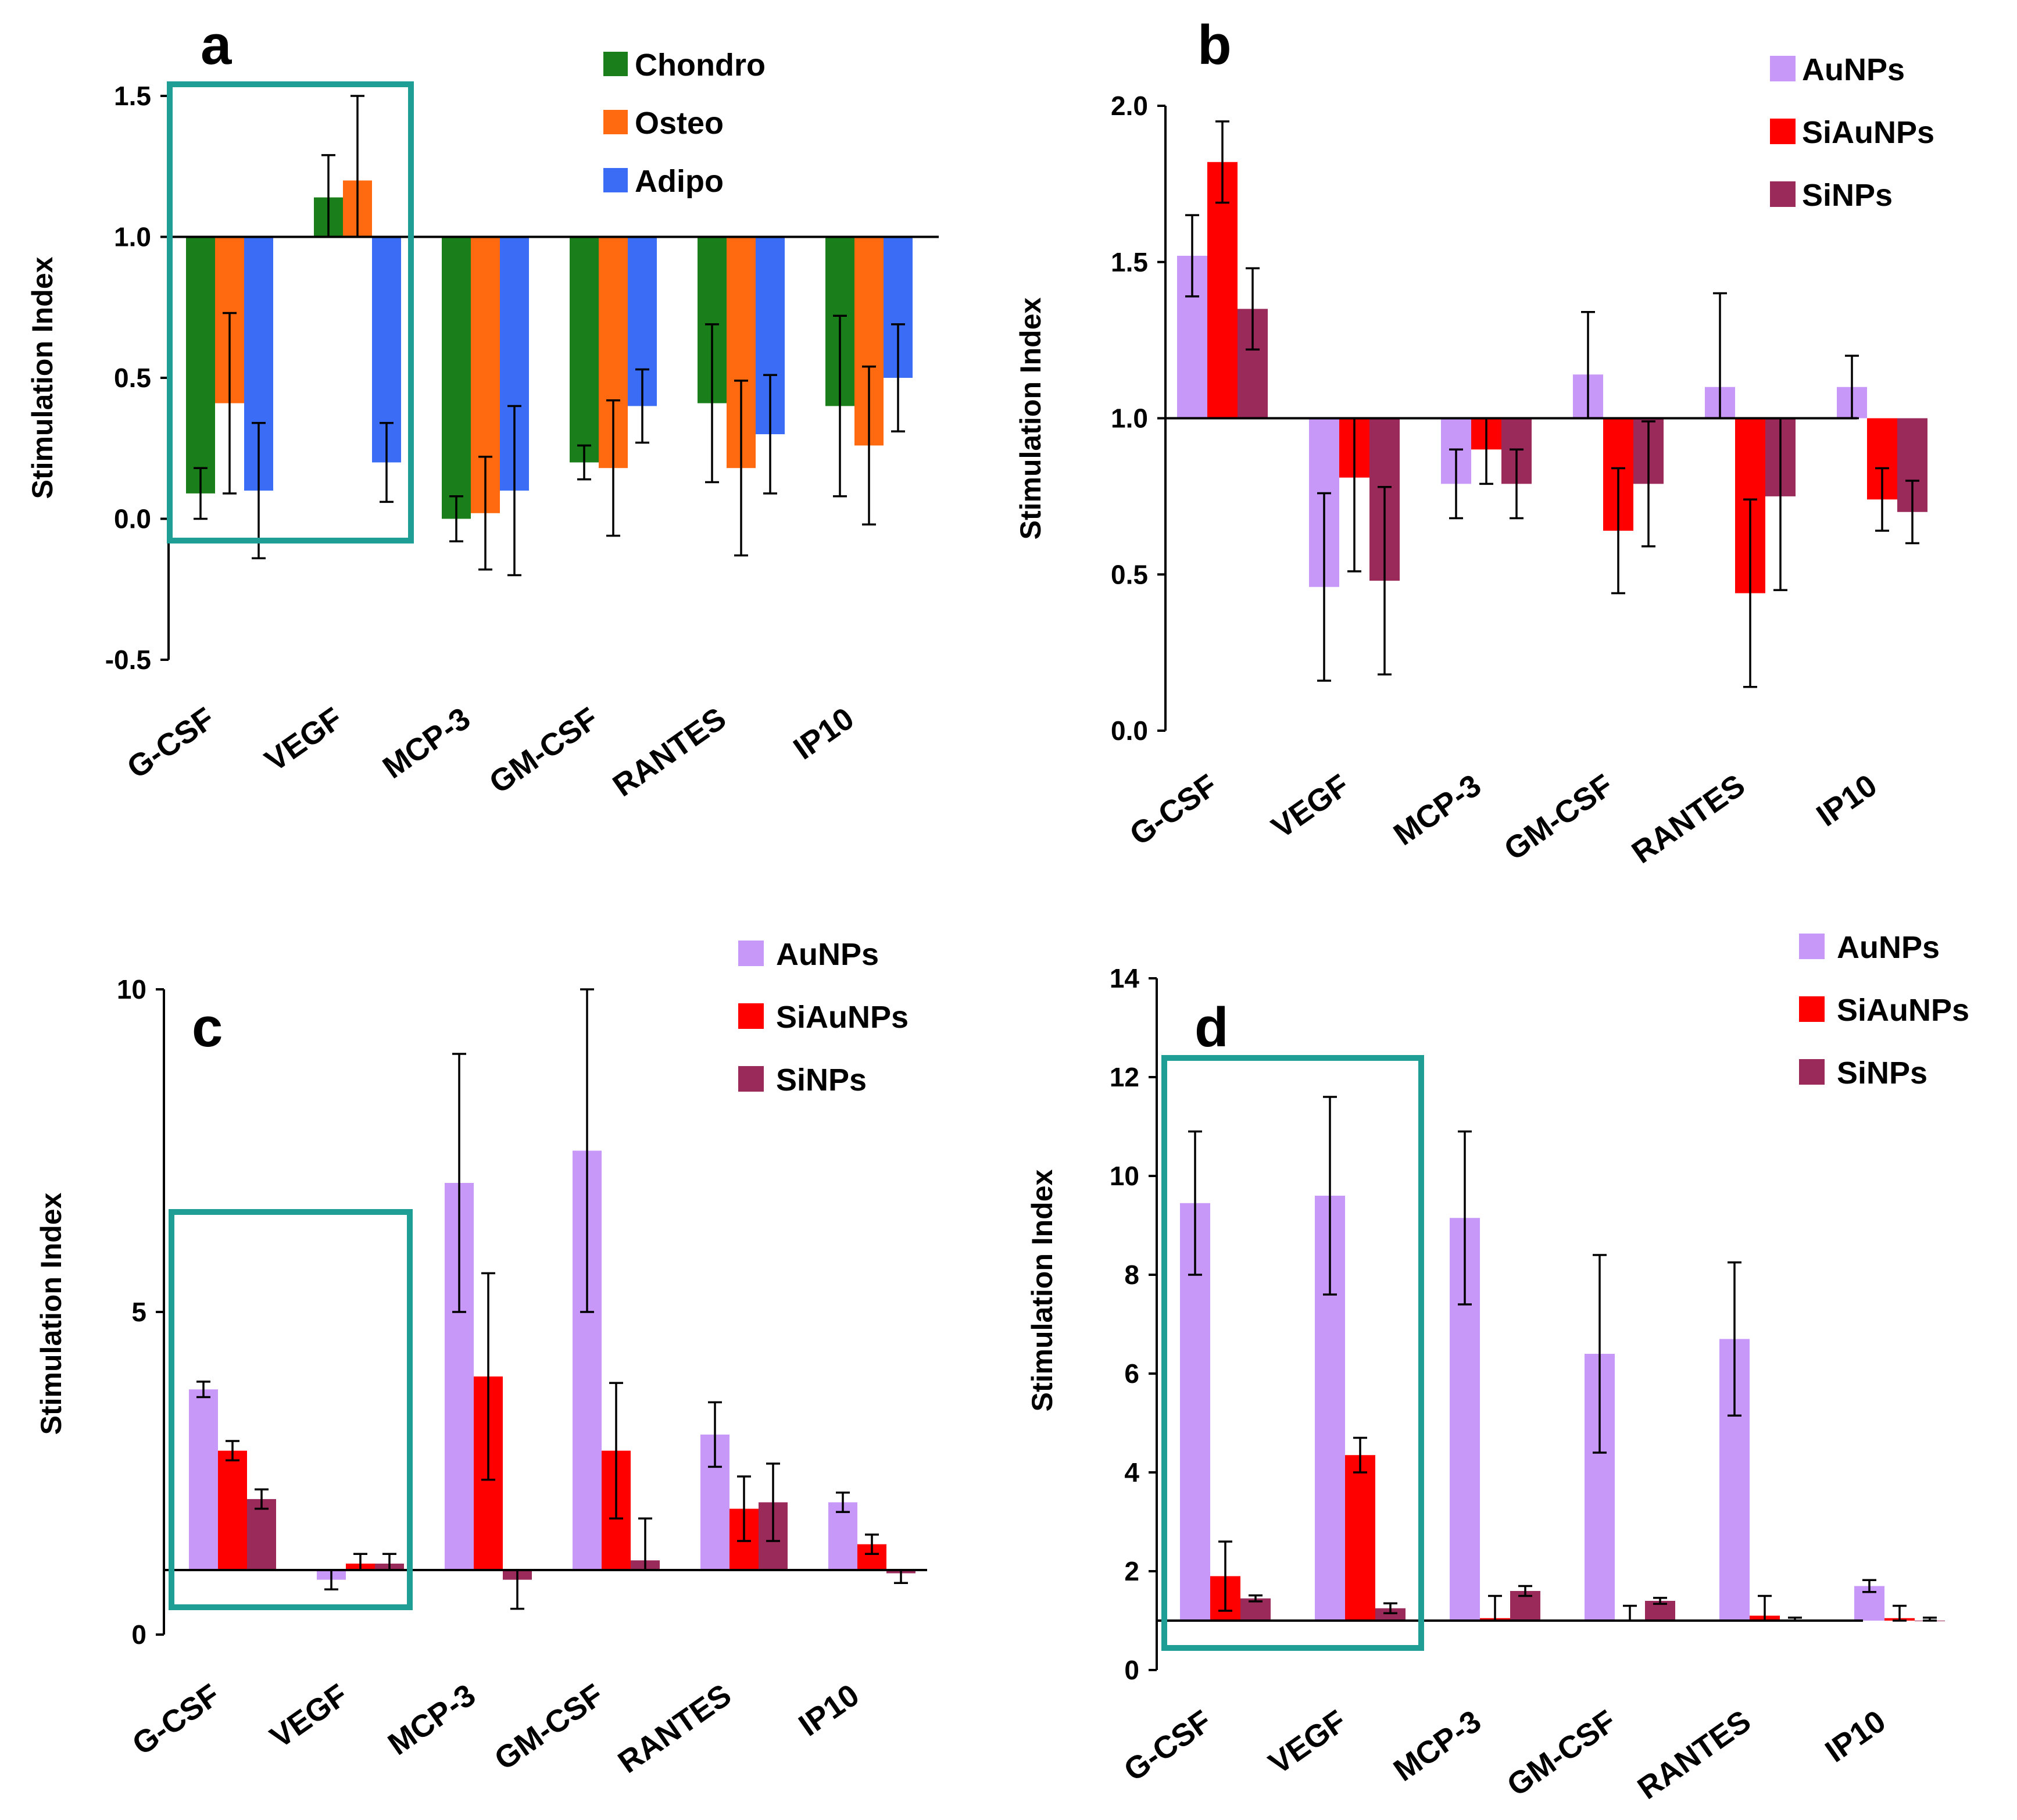 The image size is (2017, 1820). What do you see at coordinates (207, 1027) in the screenshot?
I see `panel-letter: c` at bounding box center [207, 1027].